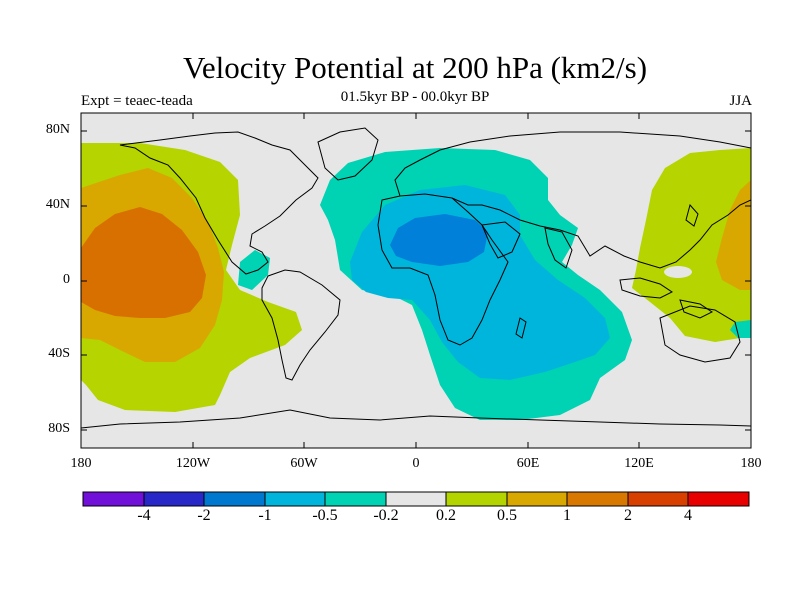 The height and width of the screenshot is (600, 800). What do you see at coordinates (415, 67) in the screenshot?
I see `chart-title: Velocity Potential at 200 hPa (km2/s)` at bounding box center [415, 67].